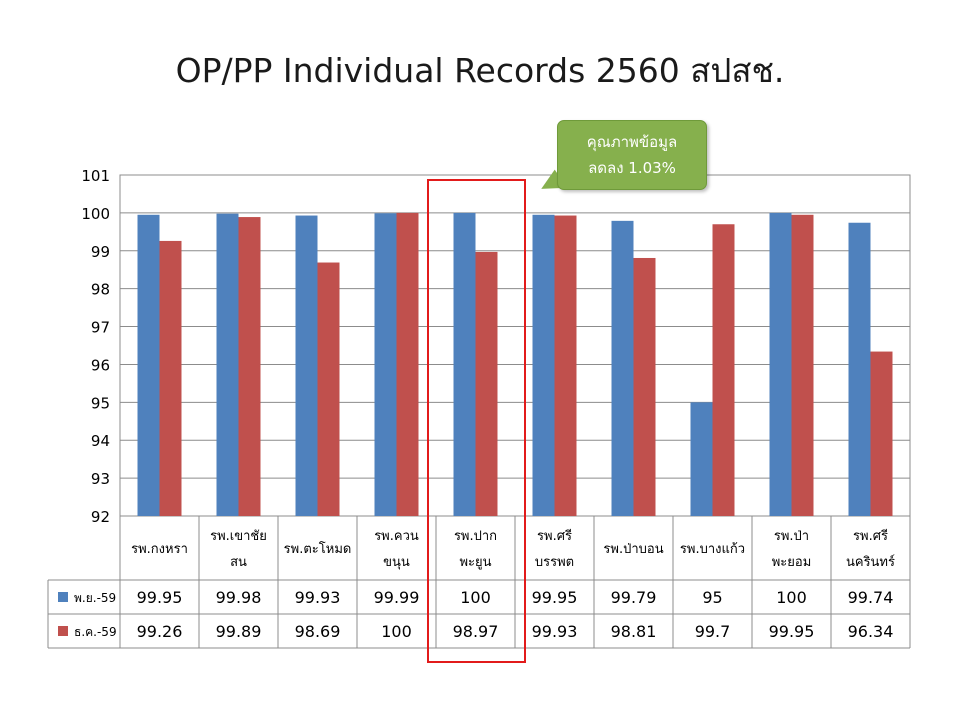 The image size is (960, 720). I want to click on category-label: ขนุน, so click(396, 562).